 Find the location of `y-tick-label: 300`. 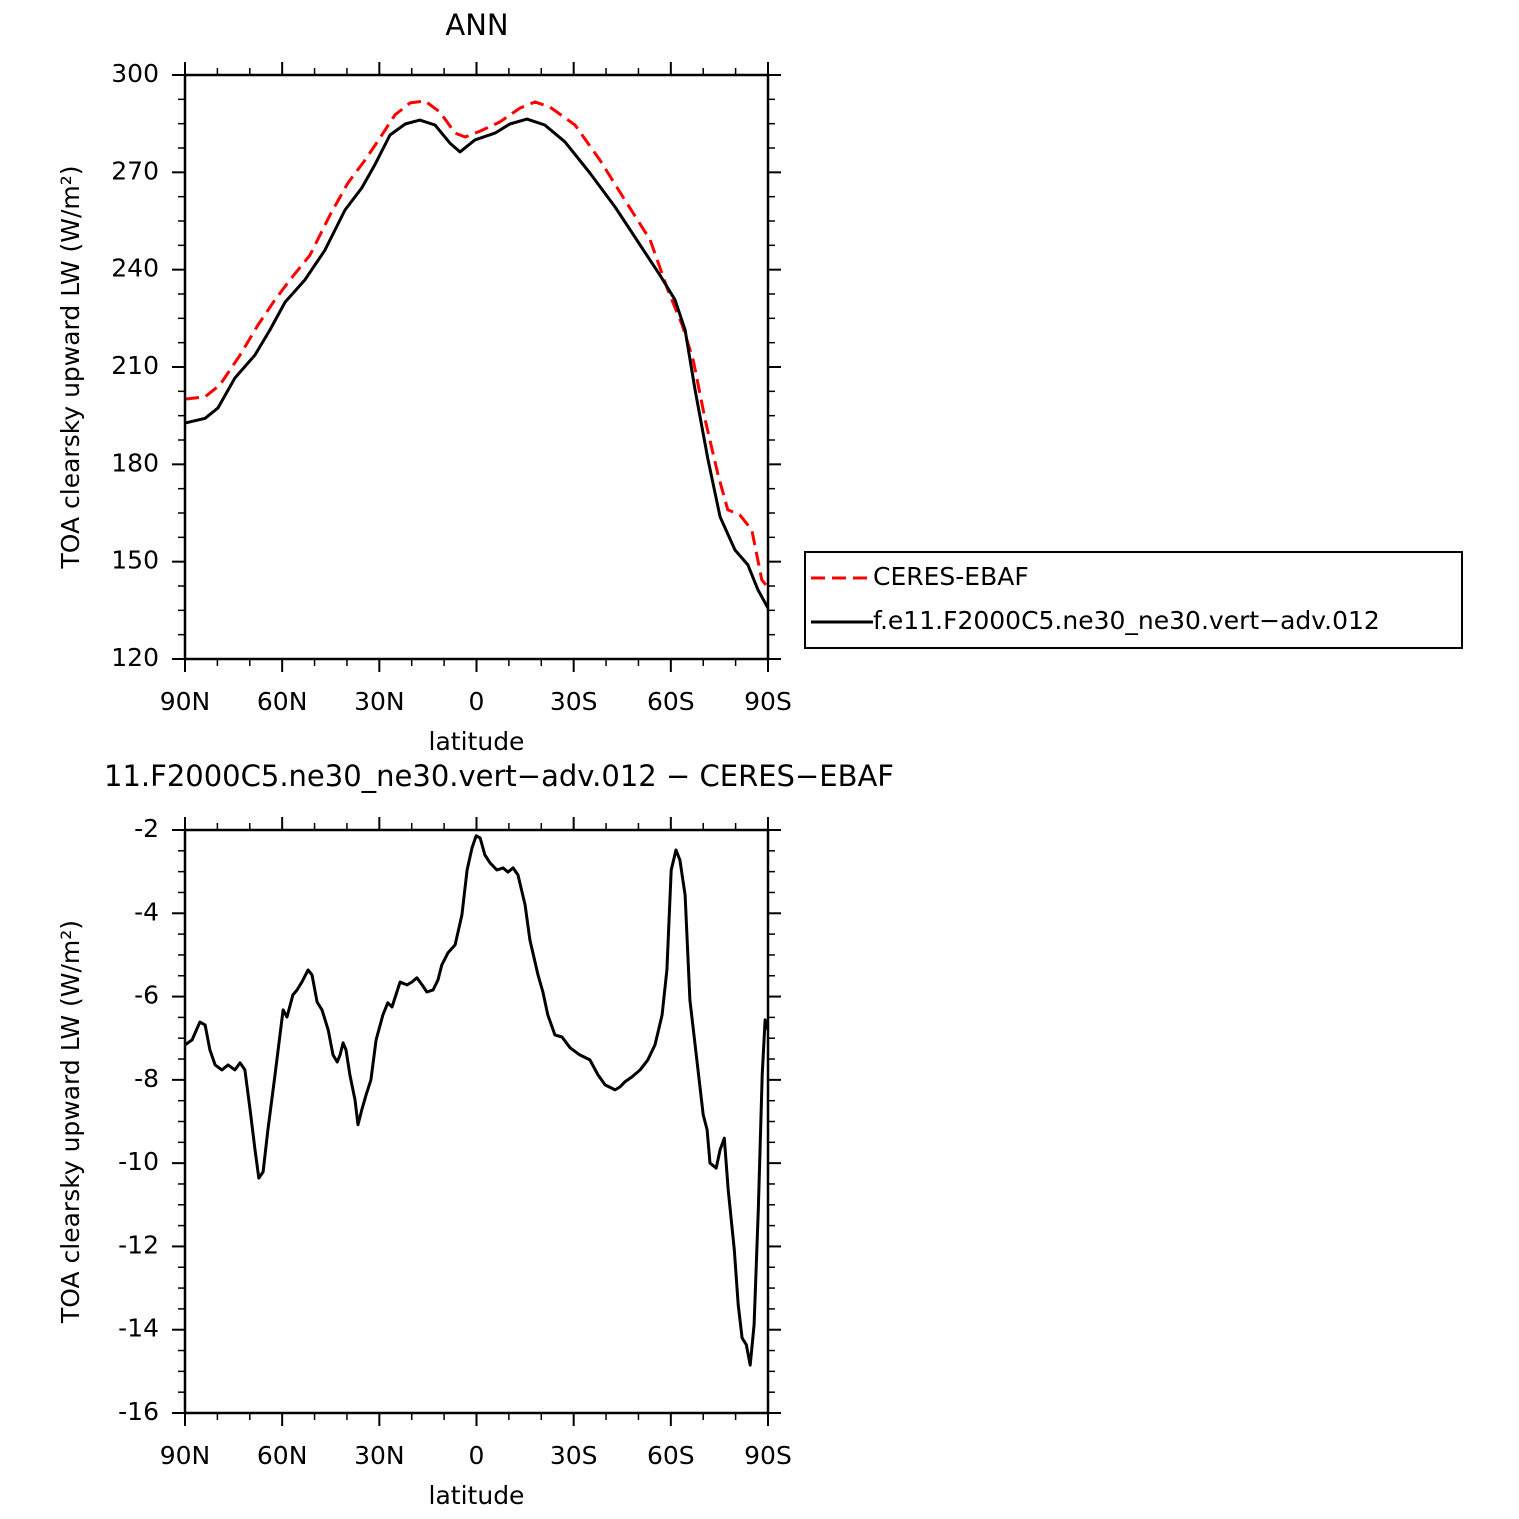

y-tick-label: 300 is located at coordinates (135, 73).